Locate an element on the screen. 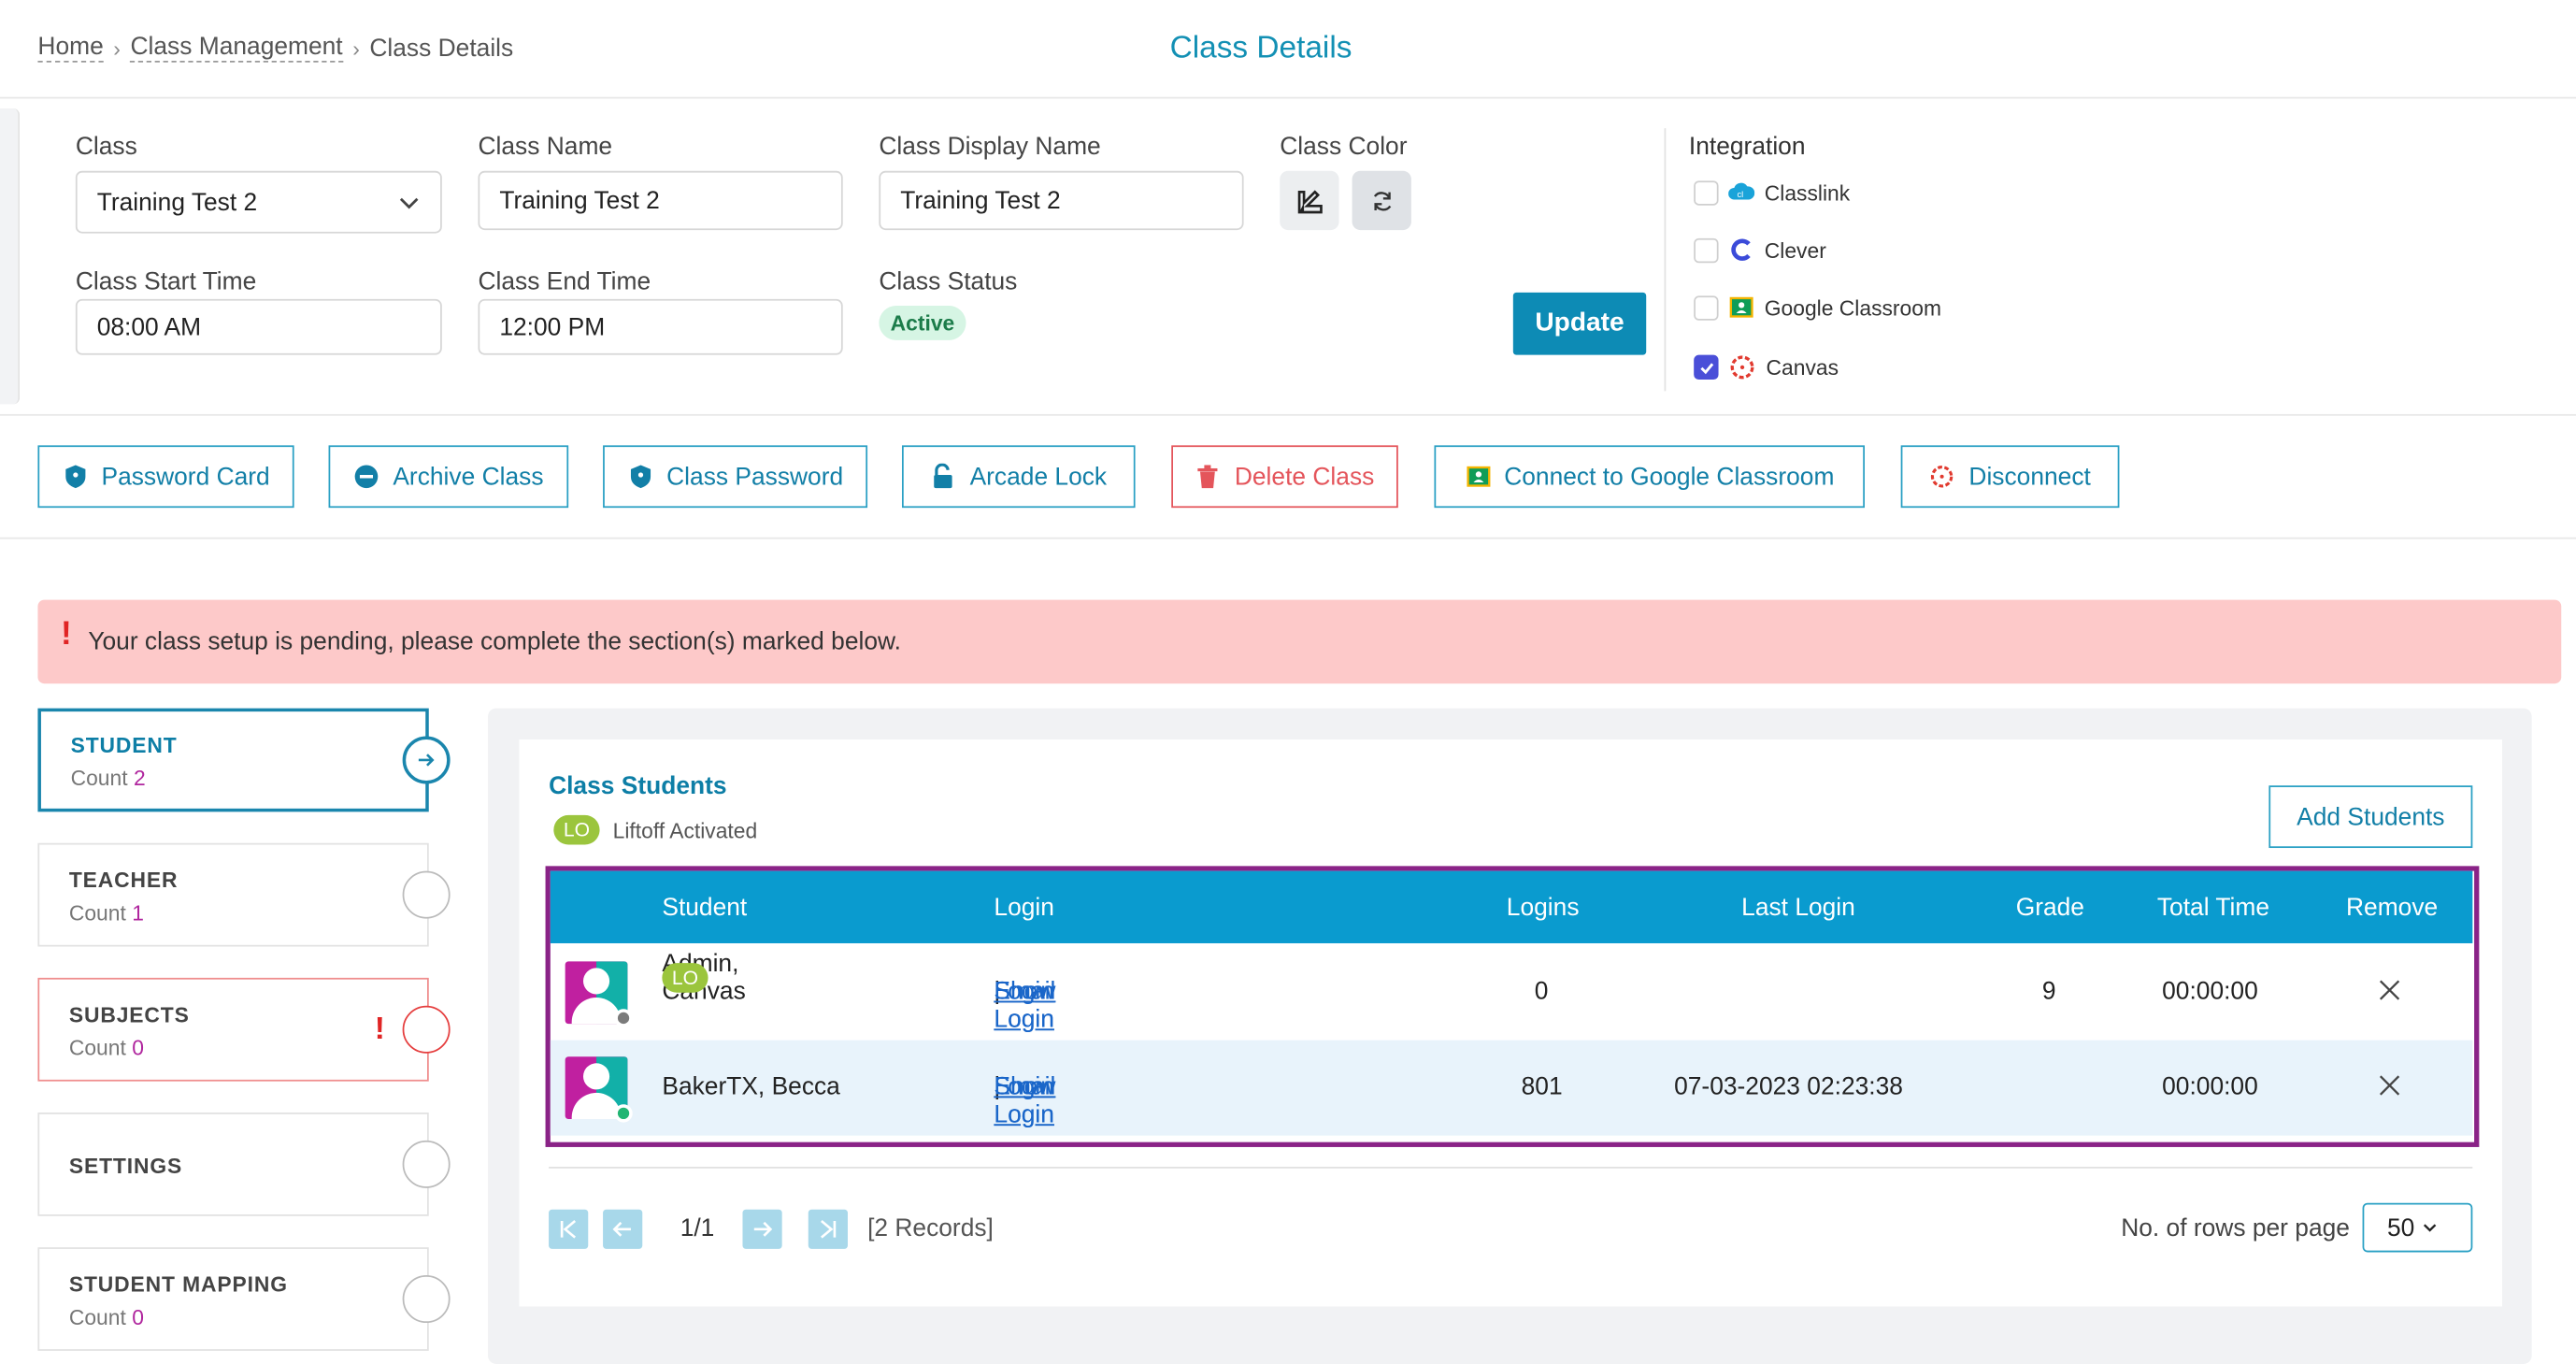  breadcrumb-home-link: Home is located at coordinates (70, 48).